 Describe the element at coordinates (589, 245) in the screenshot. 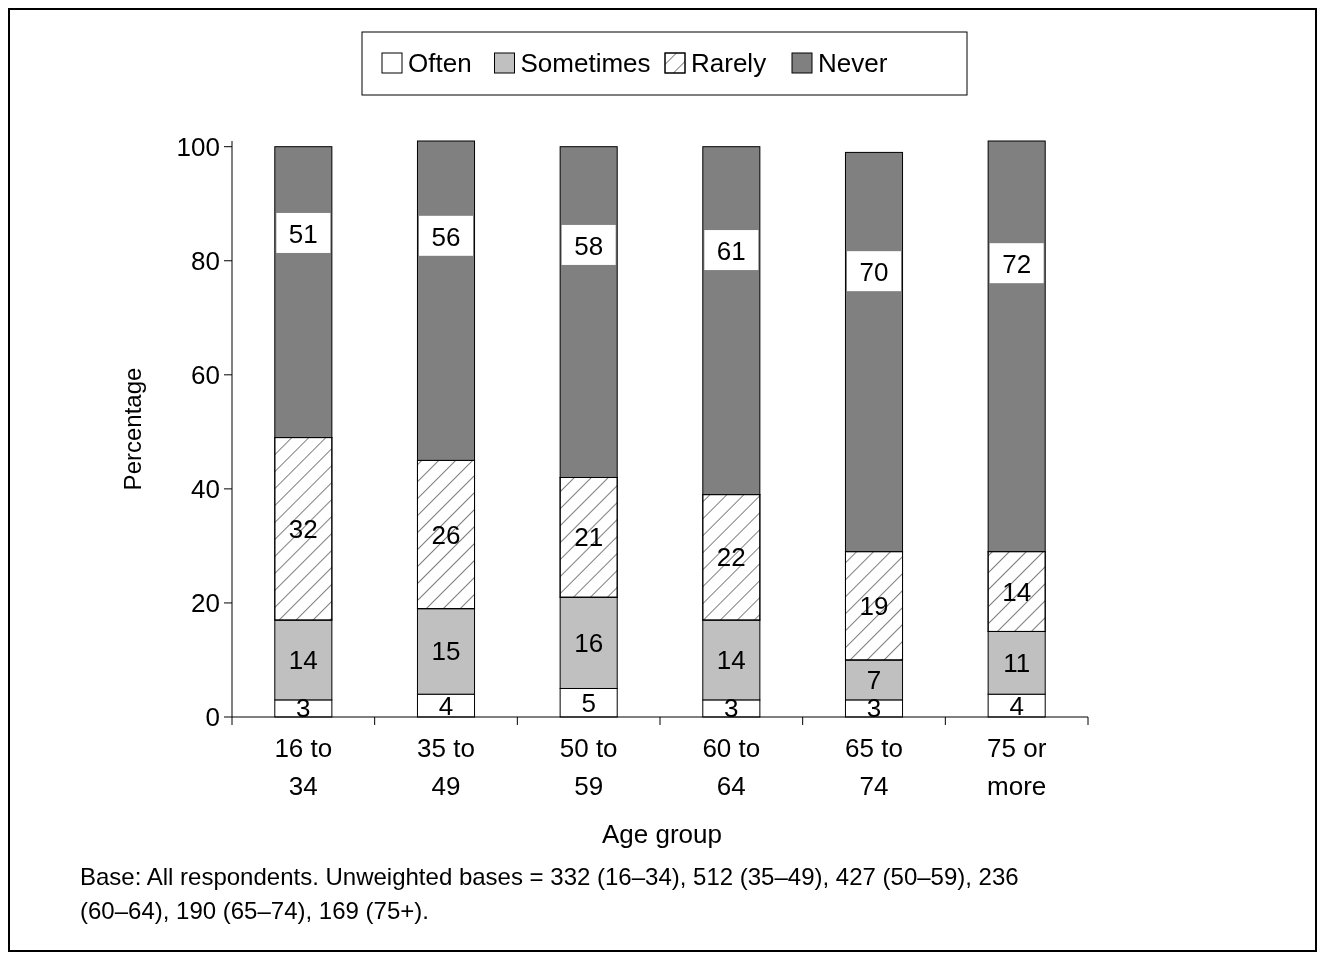

I see `data-label: 58` at that location.